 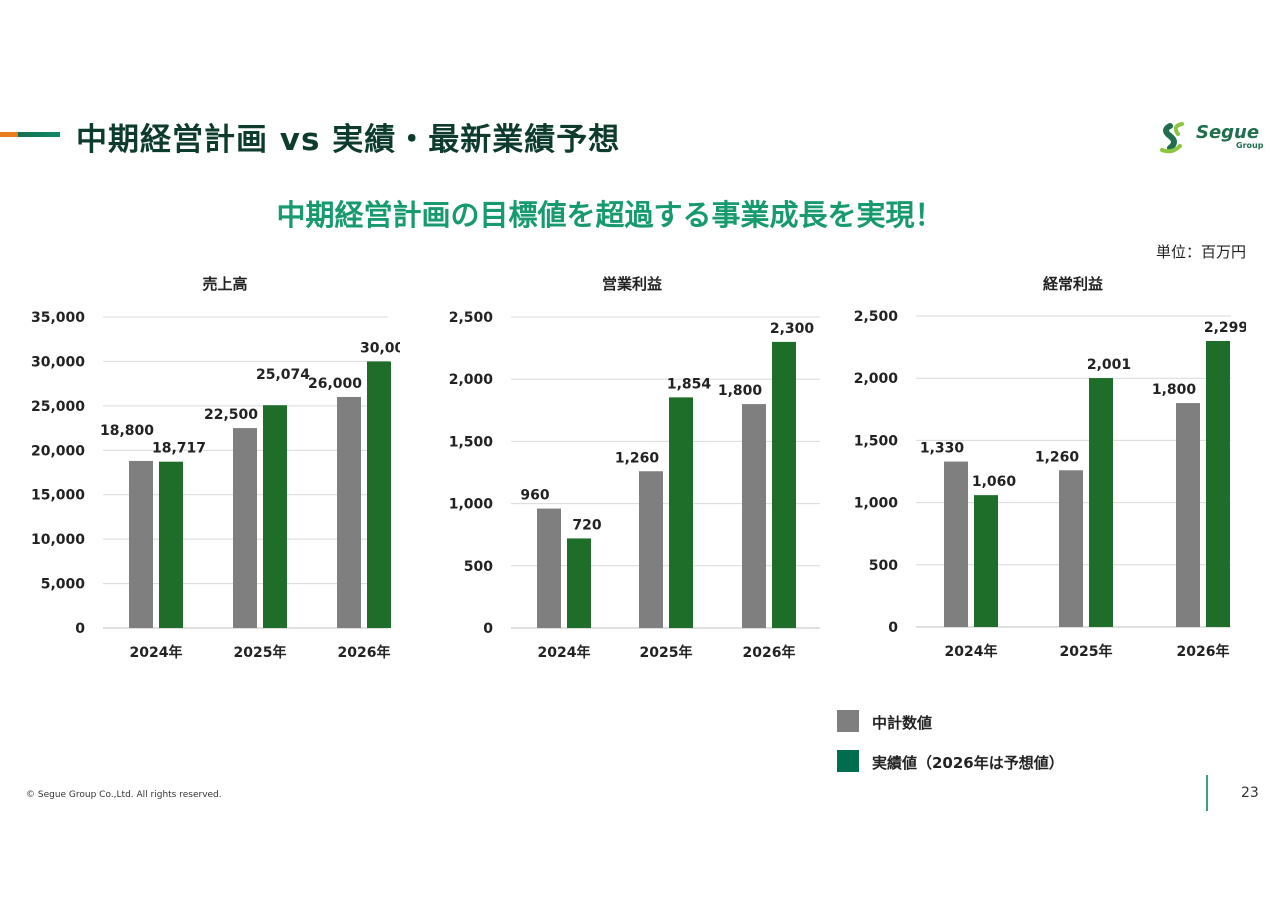 I want to click on data-label-actual: 30,000, so click(x=380, y=348).